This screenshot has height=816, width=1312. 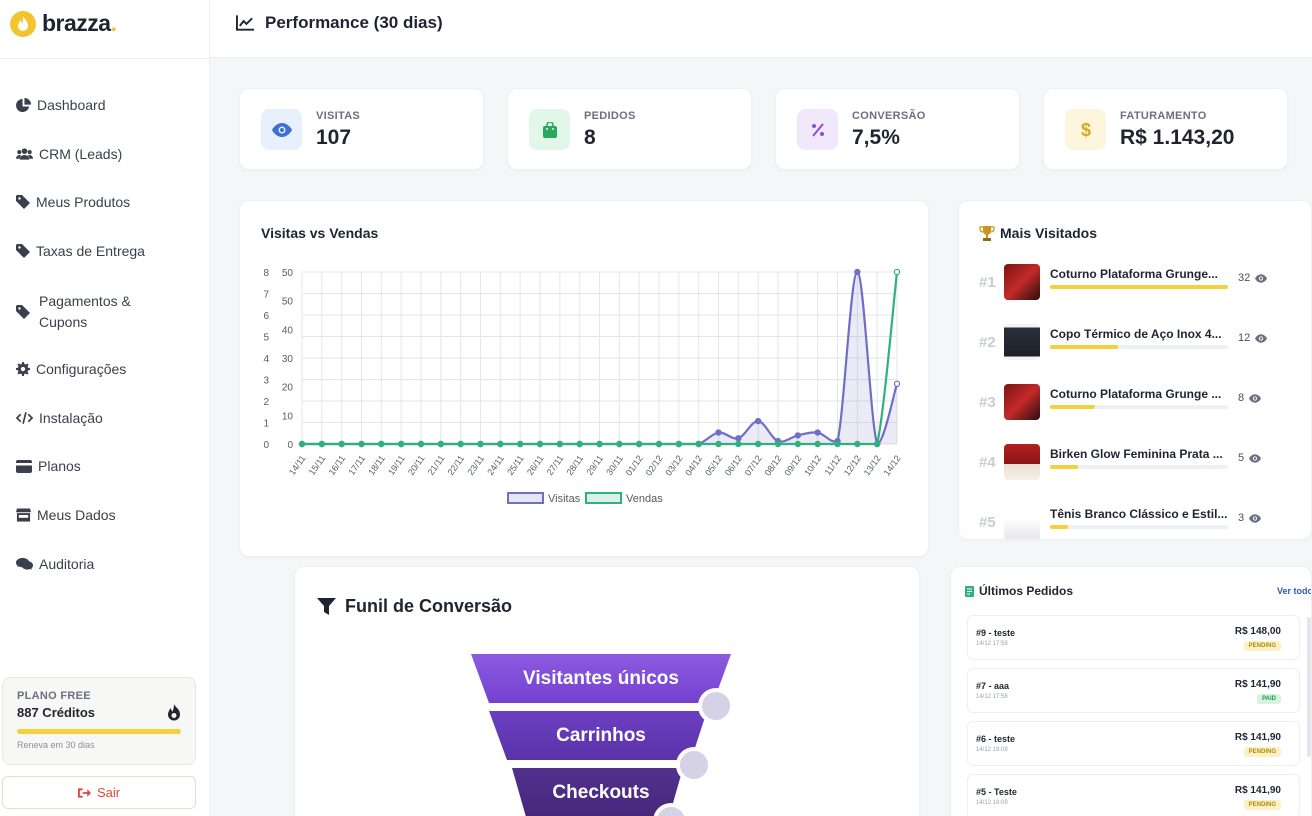 I want to click on funnel-dot, so click(x=694, y=765).